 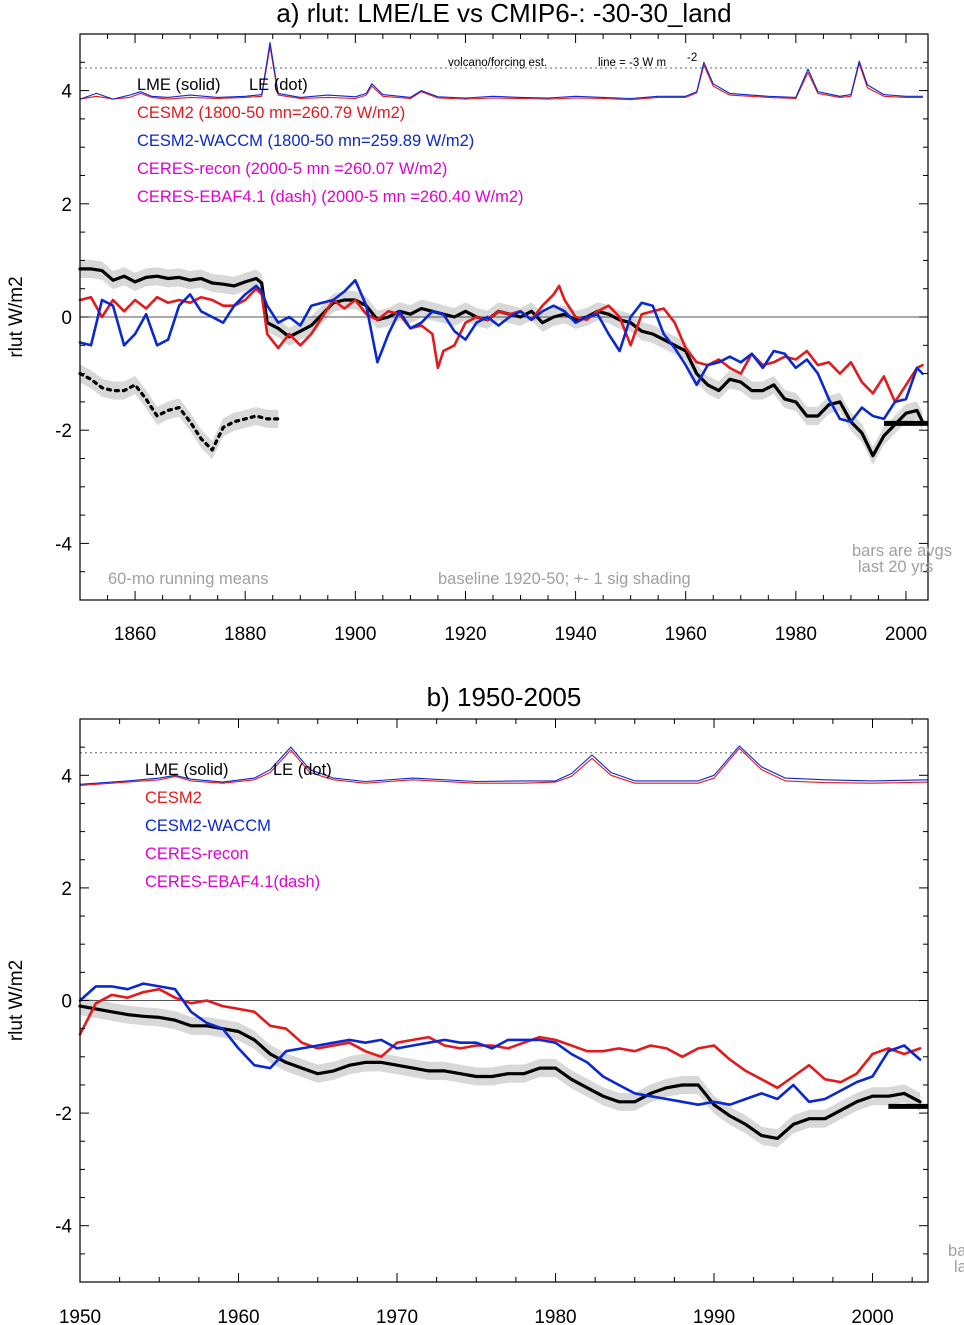 I want to click on legend-entry: CESM2 (1800-50 mn=260.79 W/m2), so click(x=271, y=113).